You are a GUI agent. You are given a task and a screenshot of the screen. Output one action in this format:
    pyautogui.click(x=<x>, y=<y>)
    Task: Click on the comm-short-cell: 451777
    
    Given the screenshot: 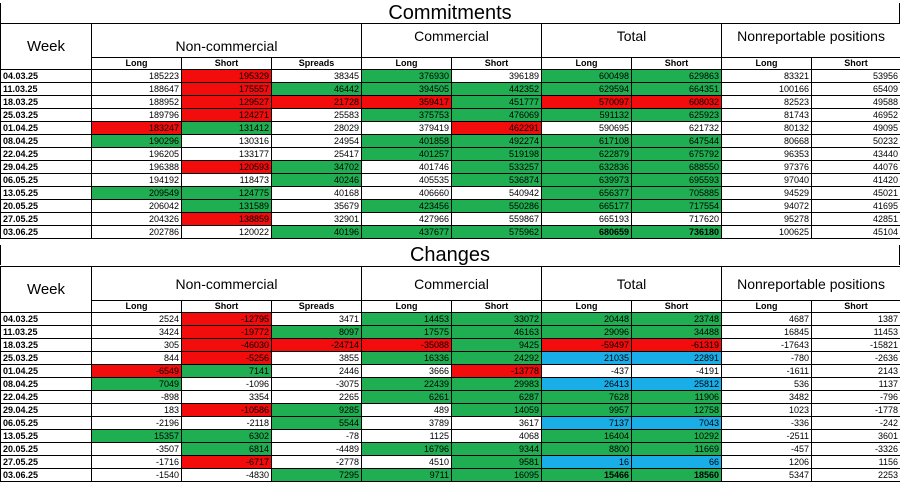 What is the action you would take?
    pyautogui.click(x=496, y=102)
    